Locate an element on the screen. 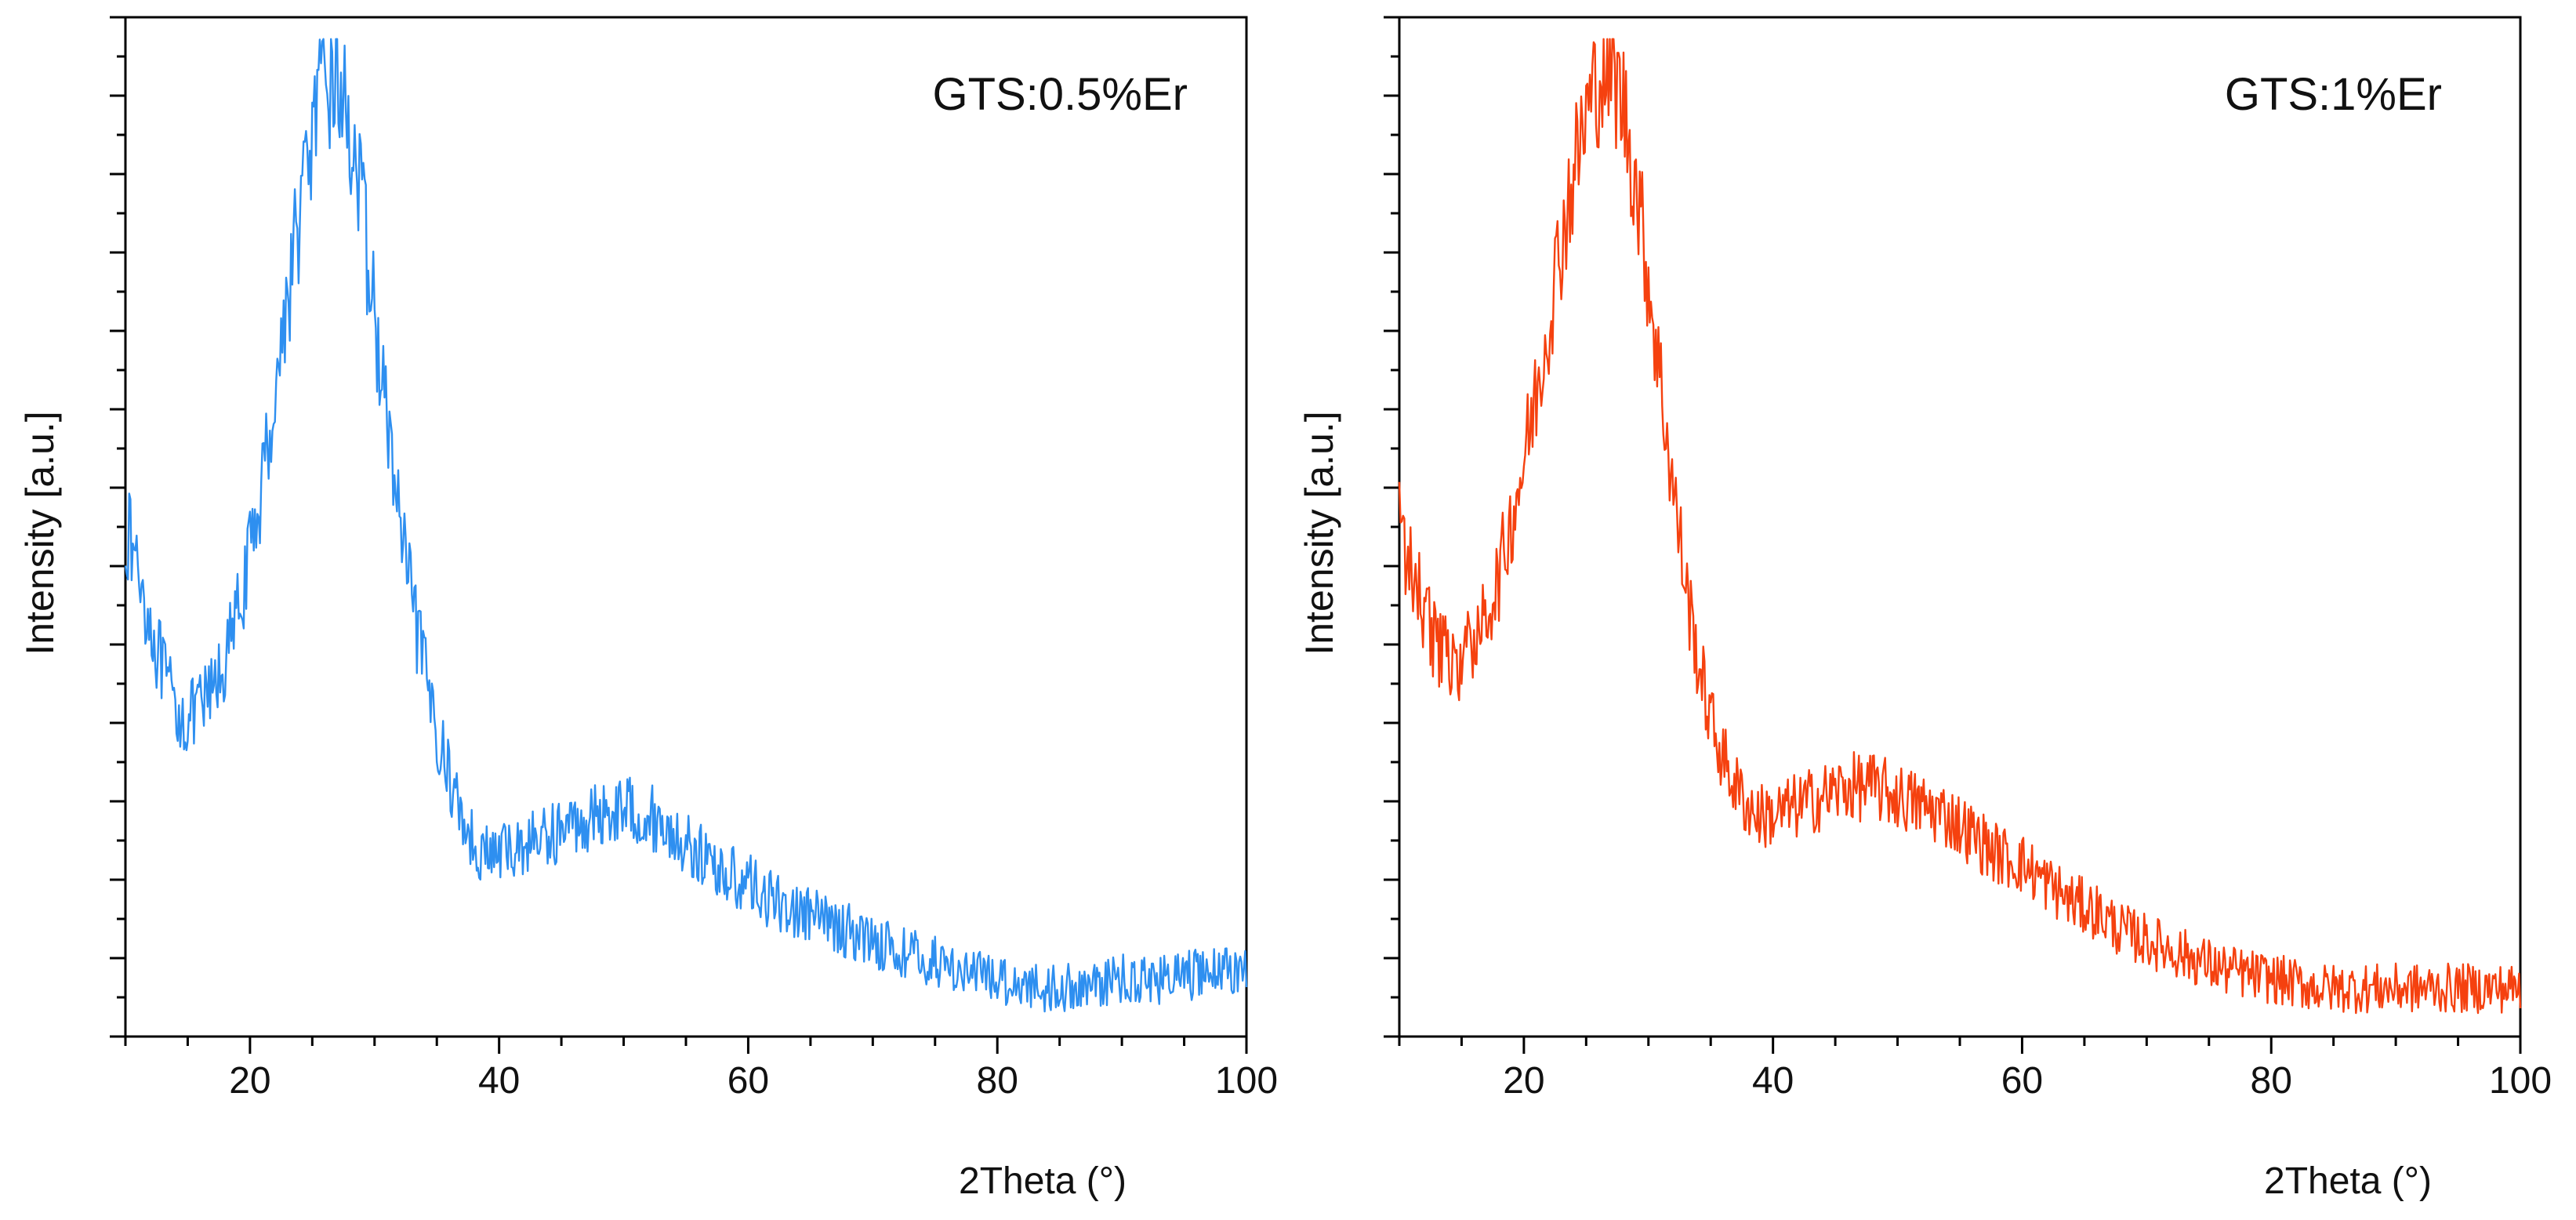 The image size is (2576, 1220). y-axis-label-right: Intensity [a.u.] is located at coordinates (1319, 533).